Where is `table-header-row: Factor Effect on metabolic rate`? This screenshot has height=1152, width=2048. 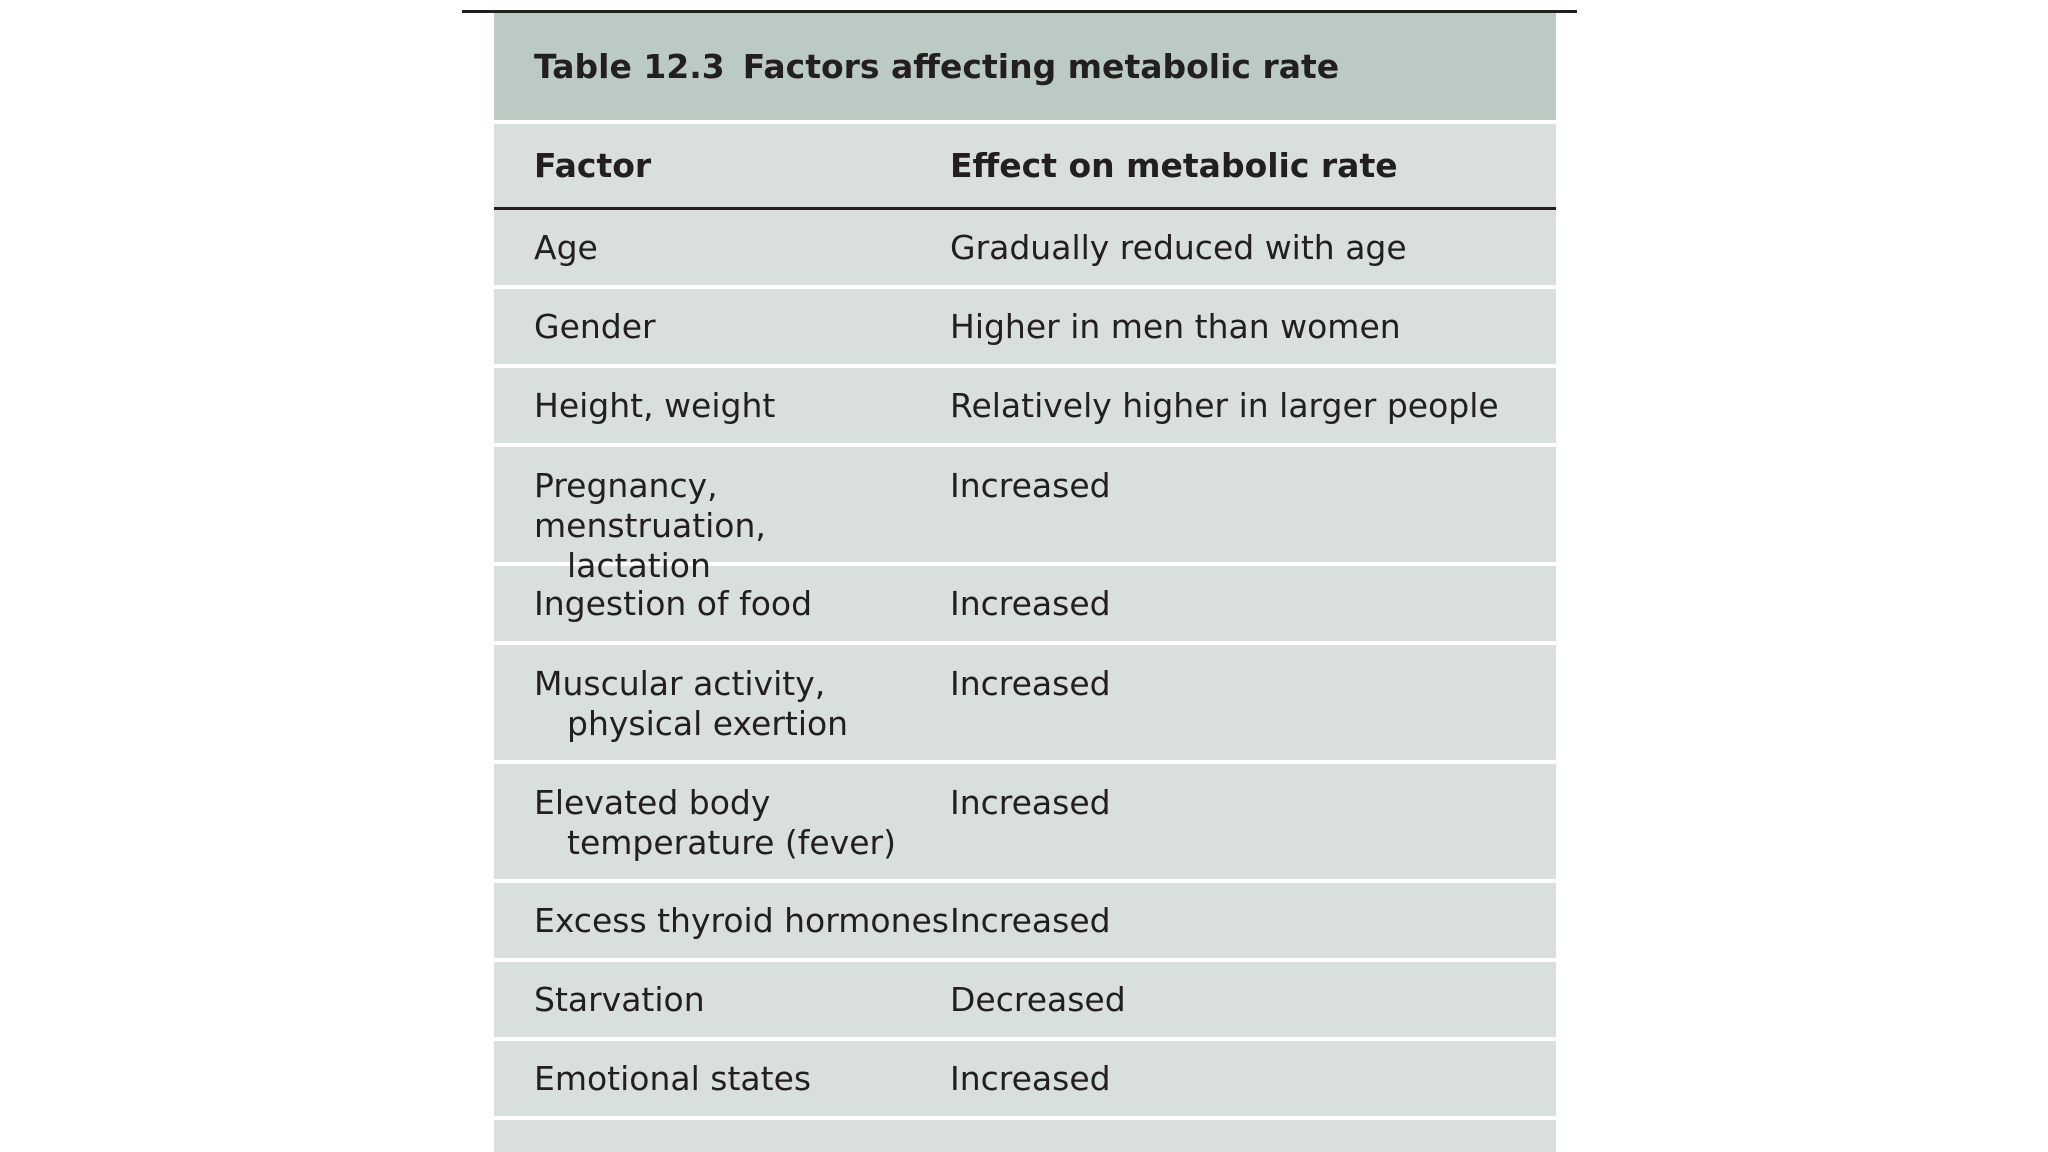
table-header-row: Factor Effect on metabolic rate is located at coordinates (1025, 167).